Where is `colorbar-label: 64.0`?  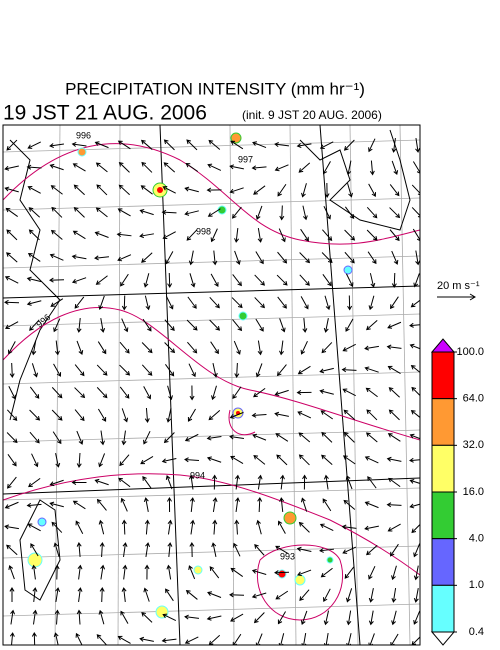
colorbar-label: 64.0 is located at coordinates (473, 399).